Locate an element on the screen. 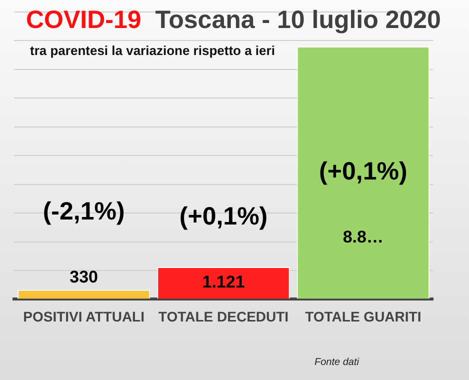 Image resolution: width=469 pixels, height=380 pixels. chart-title: COVID-19 Toscana - 10 luglio 2020 is located at coordinates (233, 20).